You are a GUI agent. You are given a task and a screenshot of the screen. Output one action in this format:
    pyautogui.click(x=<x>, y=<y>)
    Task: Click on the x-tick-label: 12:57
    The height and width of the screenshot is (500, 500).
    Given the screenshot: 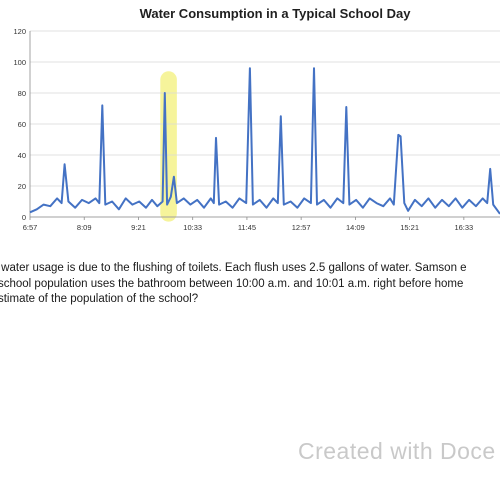 What is the action you would take?
    pyautogui.click(x=301, y=227)
    